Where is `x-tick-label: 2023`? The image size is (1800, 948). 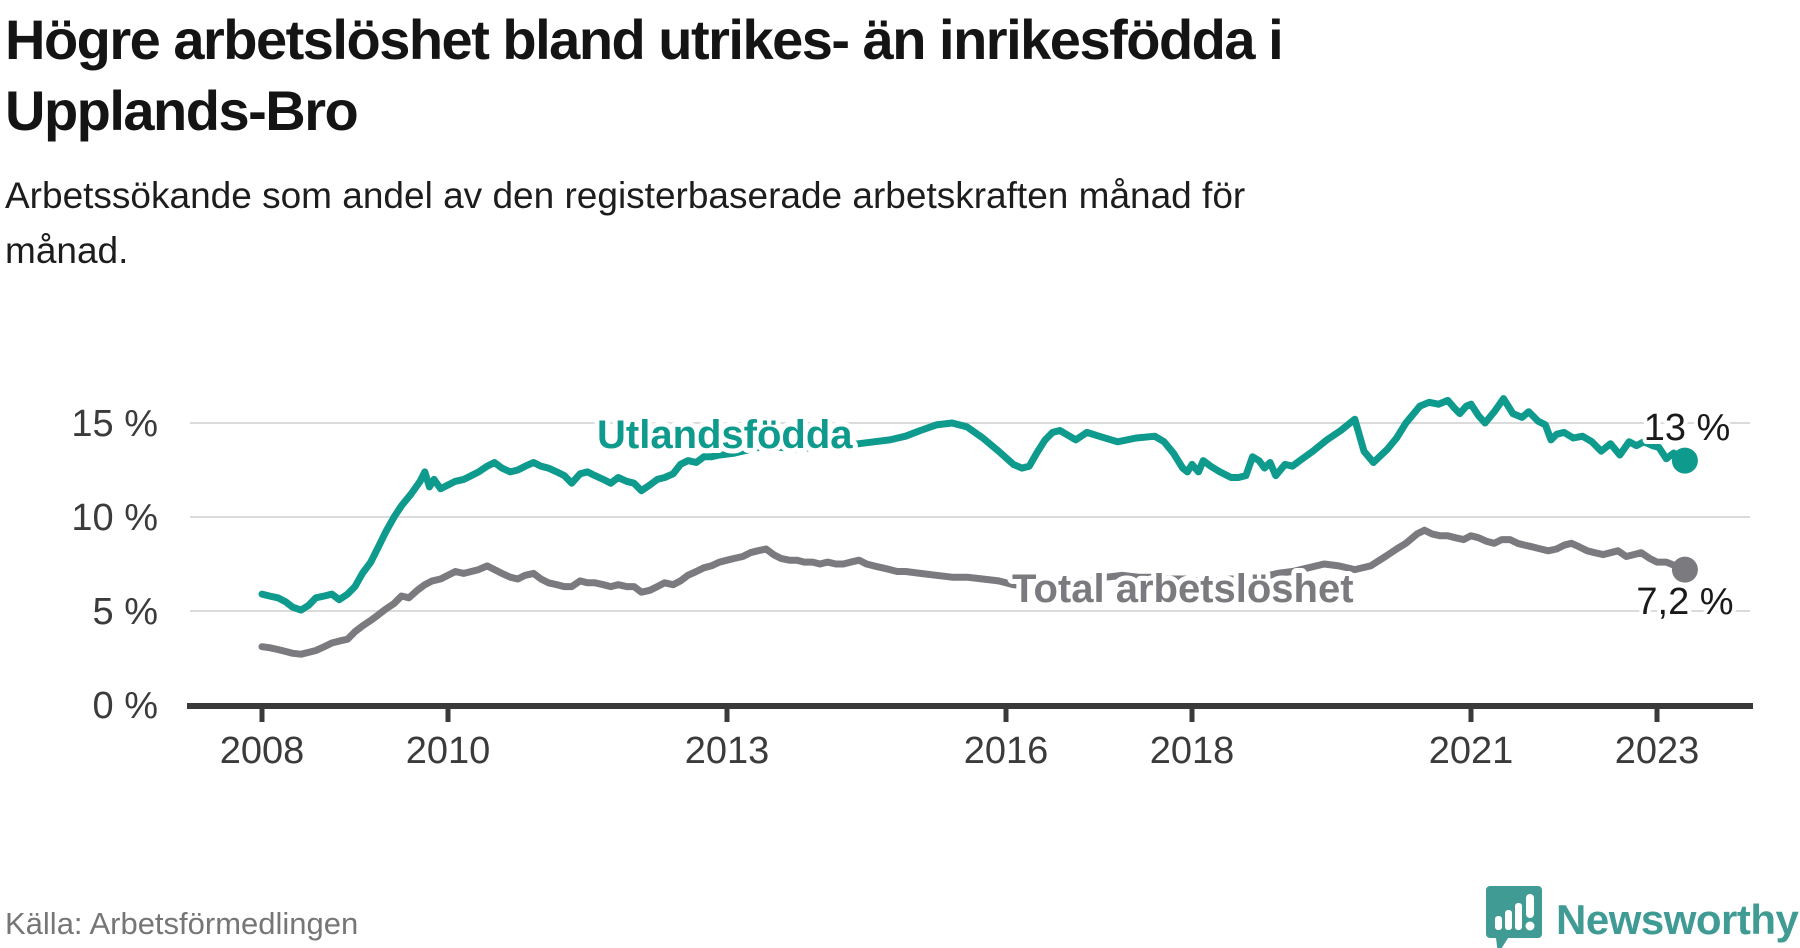 x-tick-label: 2023 is located at coordinates (1657, 751).